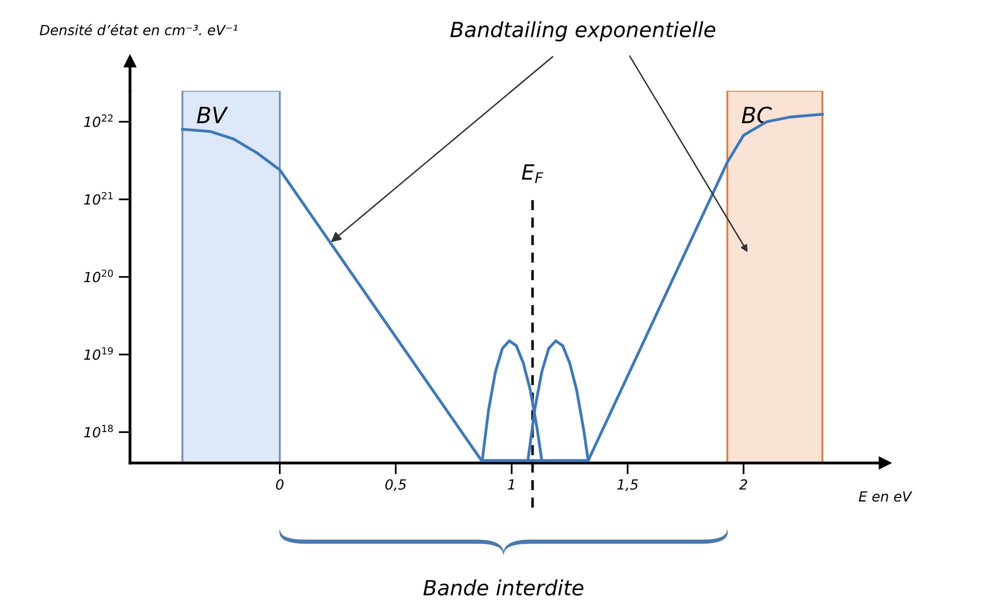 Image resolution: width=1000 pixels, height=610 pixels. I want to click on y-tick-label: 10$^{22}$, so click(98, 121).